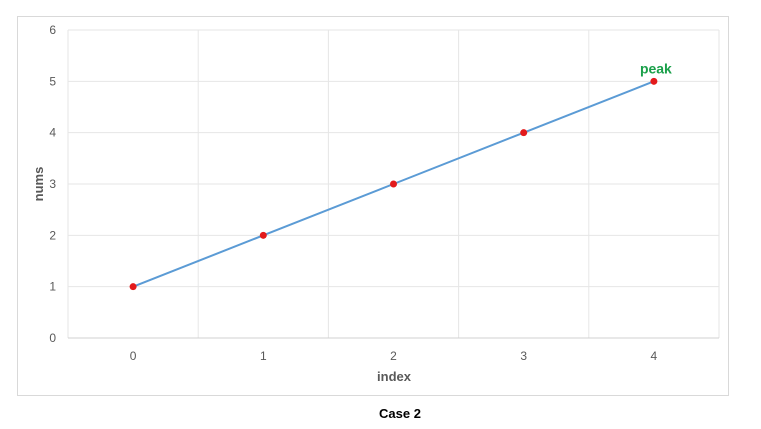 The width and height of the screenshot is (761, 429). What do you see at coordinates (52, 81) in the screenshot?
I see `y-tick-label: 5` at bounding box center [52, 81].